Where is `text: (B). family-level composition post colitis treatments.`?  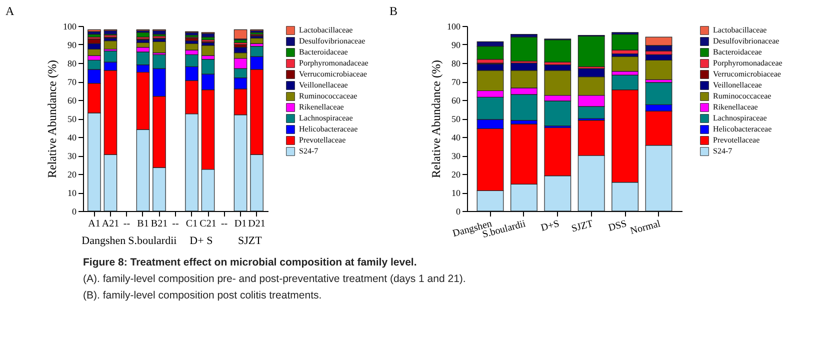 text: (B). family-level composition post colitis treatments. is located at coordinates (202, 296).